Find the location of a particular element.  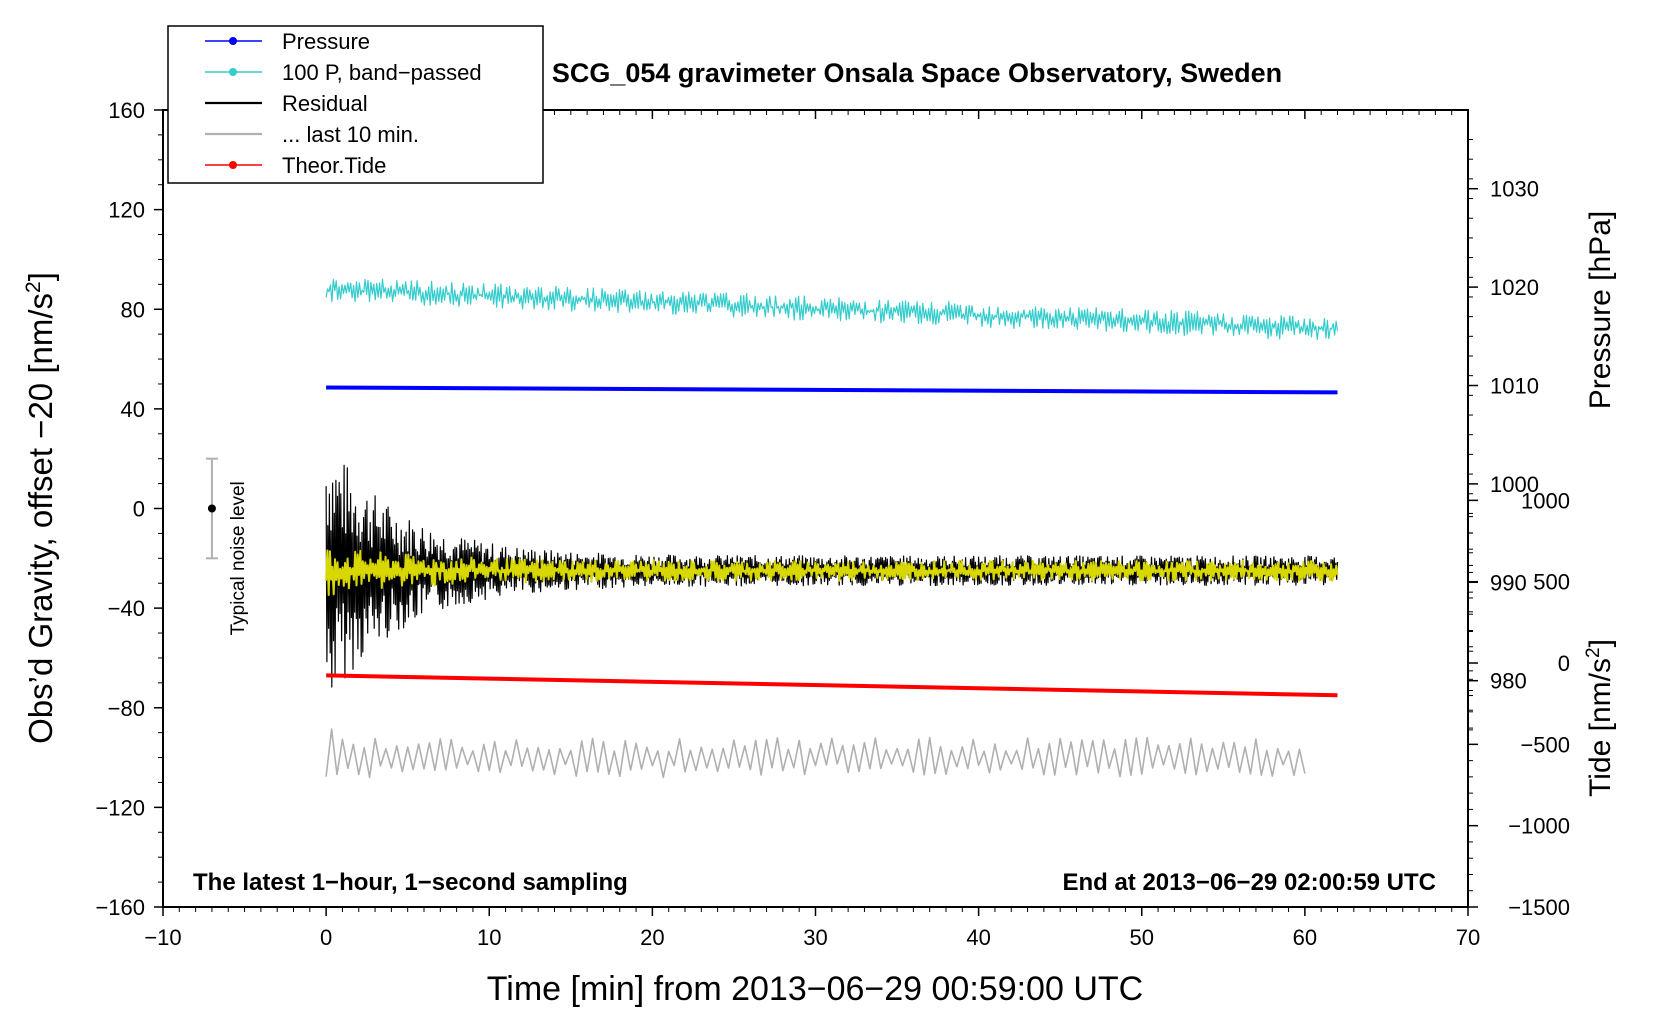

series-theoretical-tide is located at coordinates (832, 685).